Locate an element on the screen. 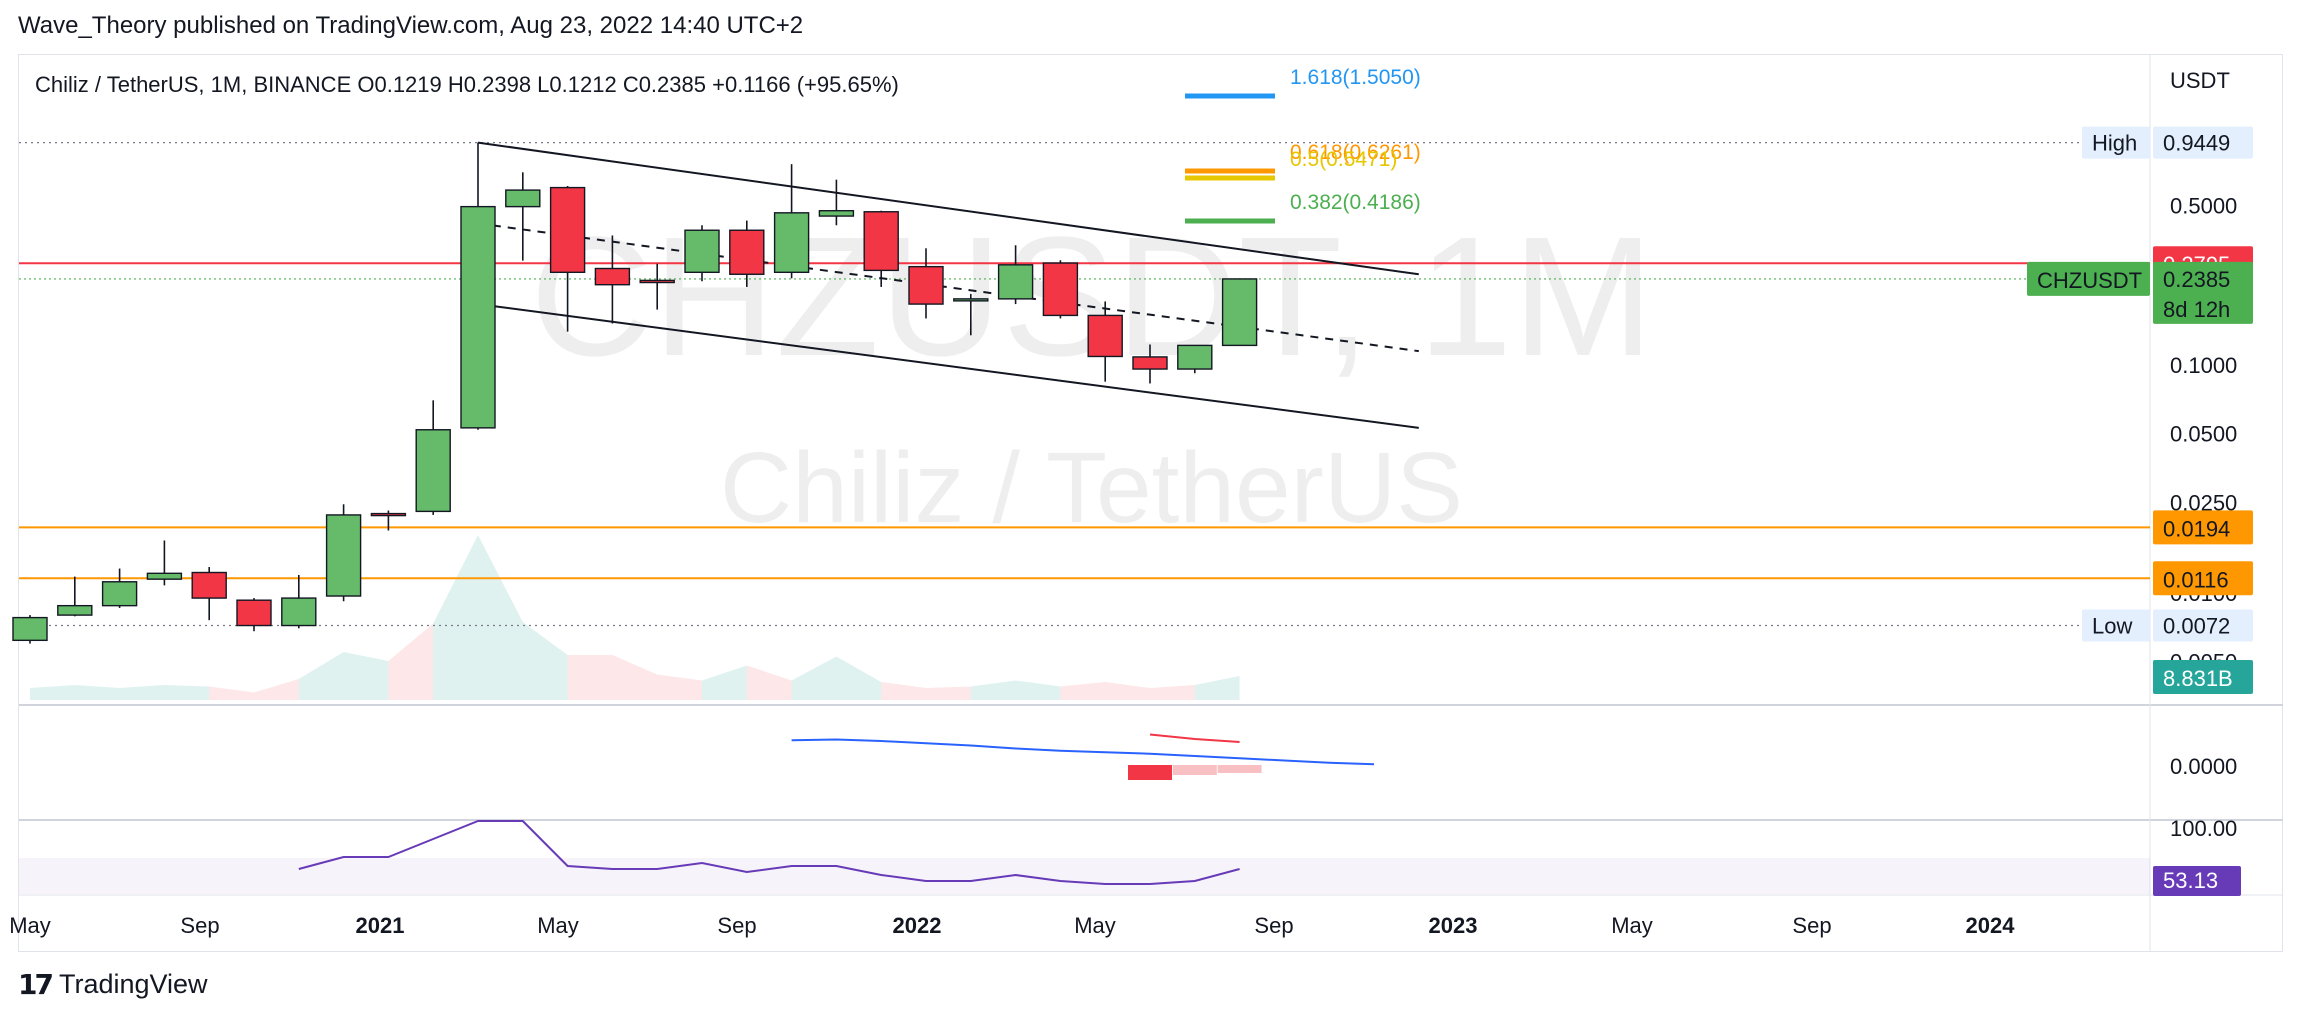 This screenshot has height=1020, width=2298. tradingview-logo: 17 TradingView is located at coordinates (113, 984).